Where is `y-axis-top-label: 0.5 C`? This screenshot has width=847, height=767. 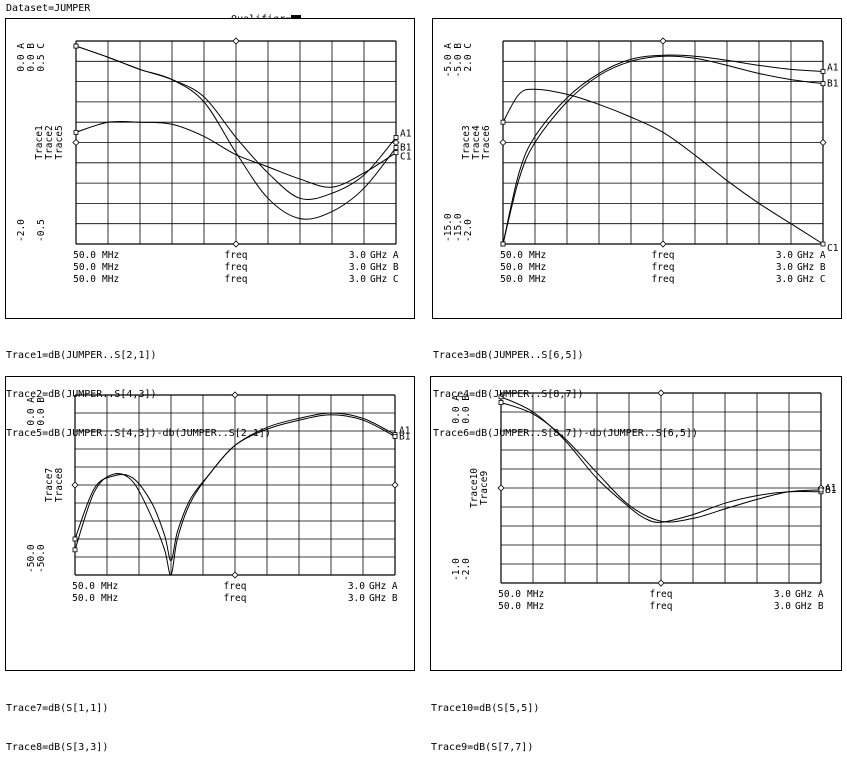 y-axis-top-label: 0.5 C is located at coordinates (41, 57).